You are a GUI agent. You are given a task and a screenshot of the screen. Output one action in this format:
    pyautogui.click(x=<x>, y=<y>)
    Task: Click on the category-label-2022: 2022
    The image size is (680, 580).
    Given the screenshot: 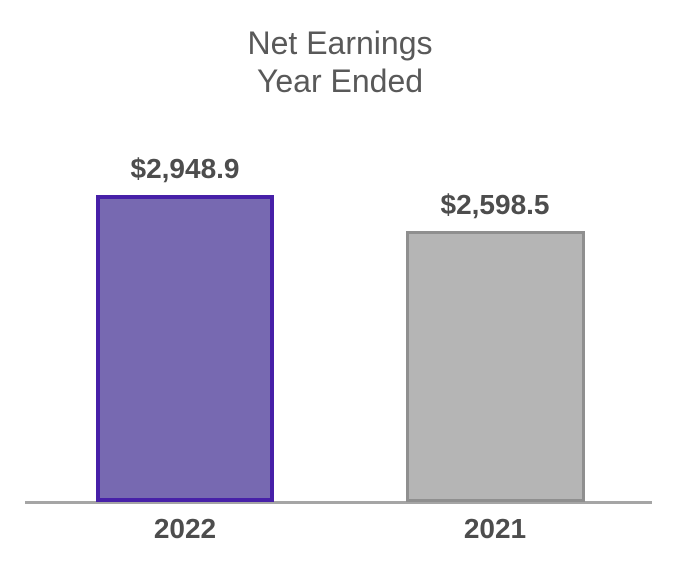 What is the action you would take?
    pyautogui.click(x=185, y=528)
    